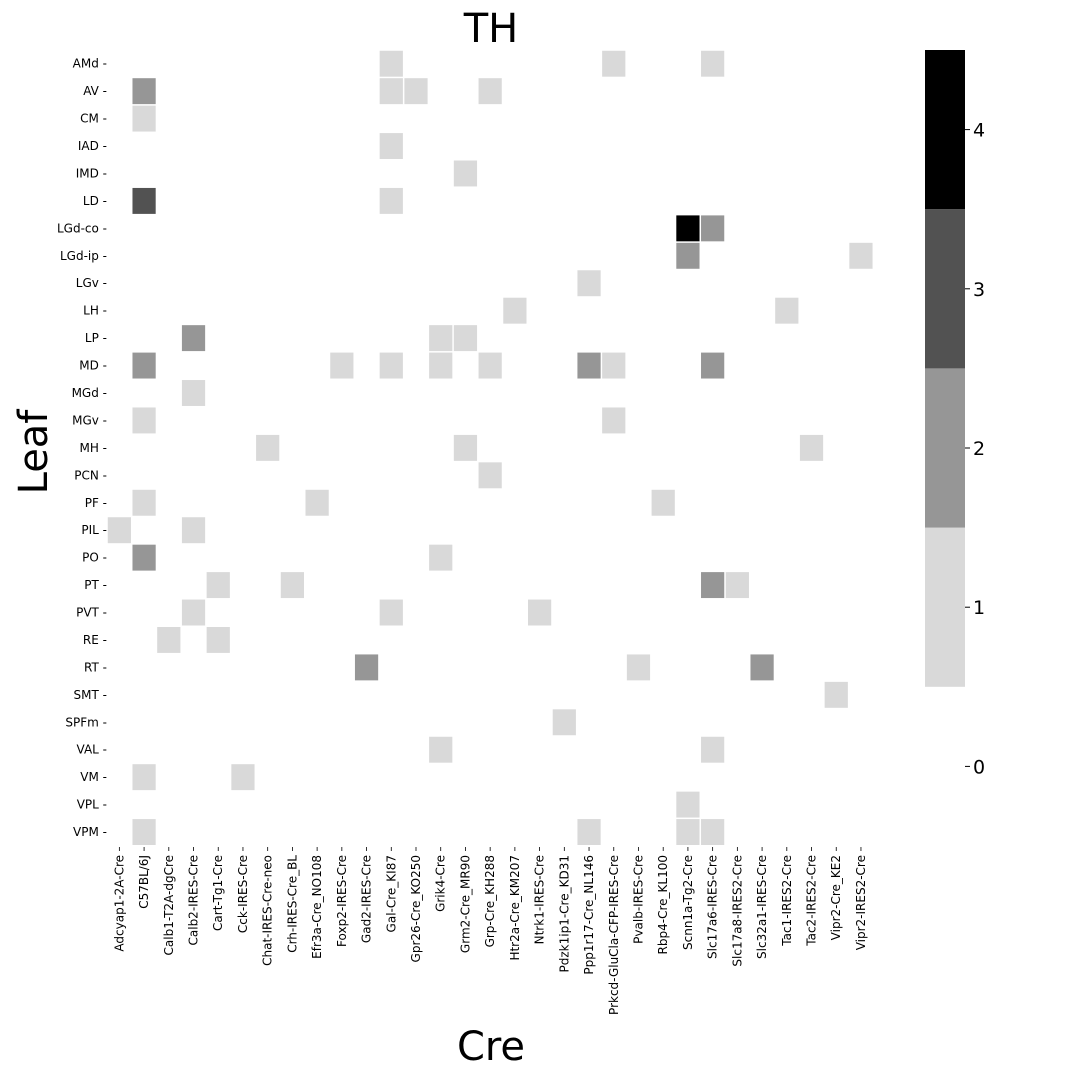 The height and width of the screenshot is (1080, 1080). I want to click on colorbar-tick-label: 2, so click(979, 449).